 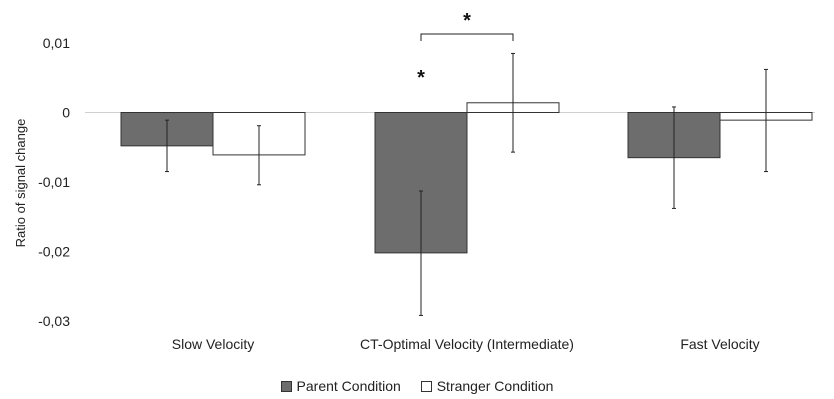 I want to click on x-category-label: CT-Optimal Velocity (Intermediate), so click(x=467, y=344).